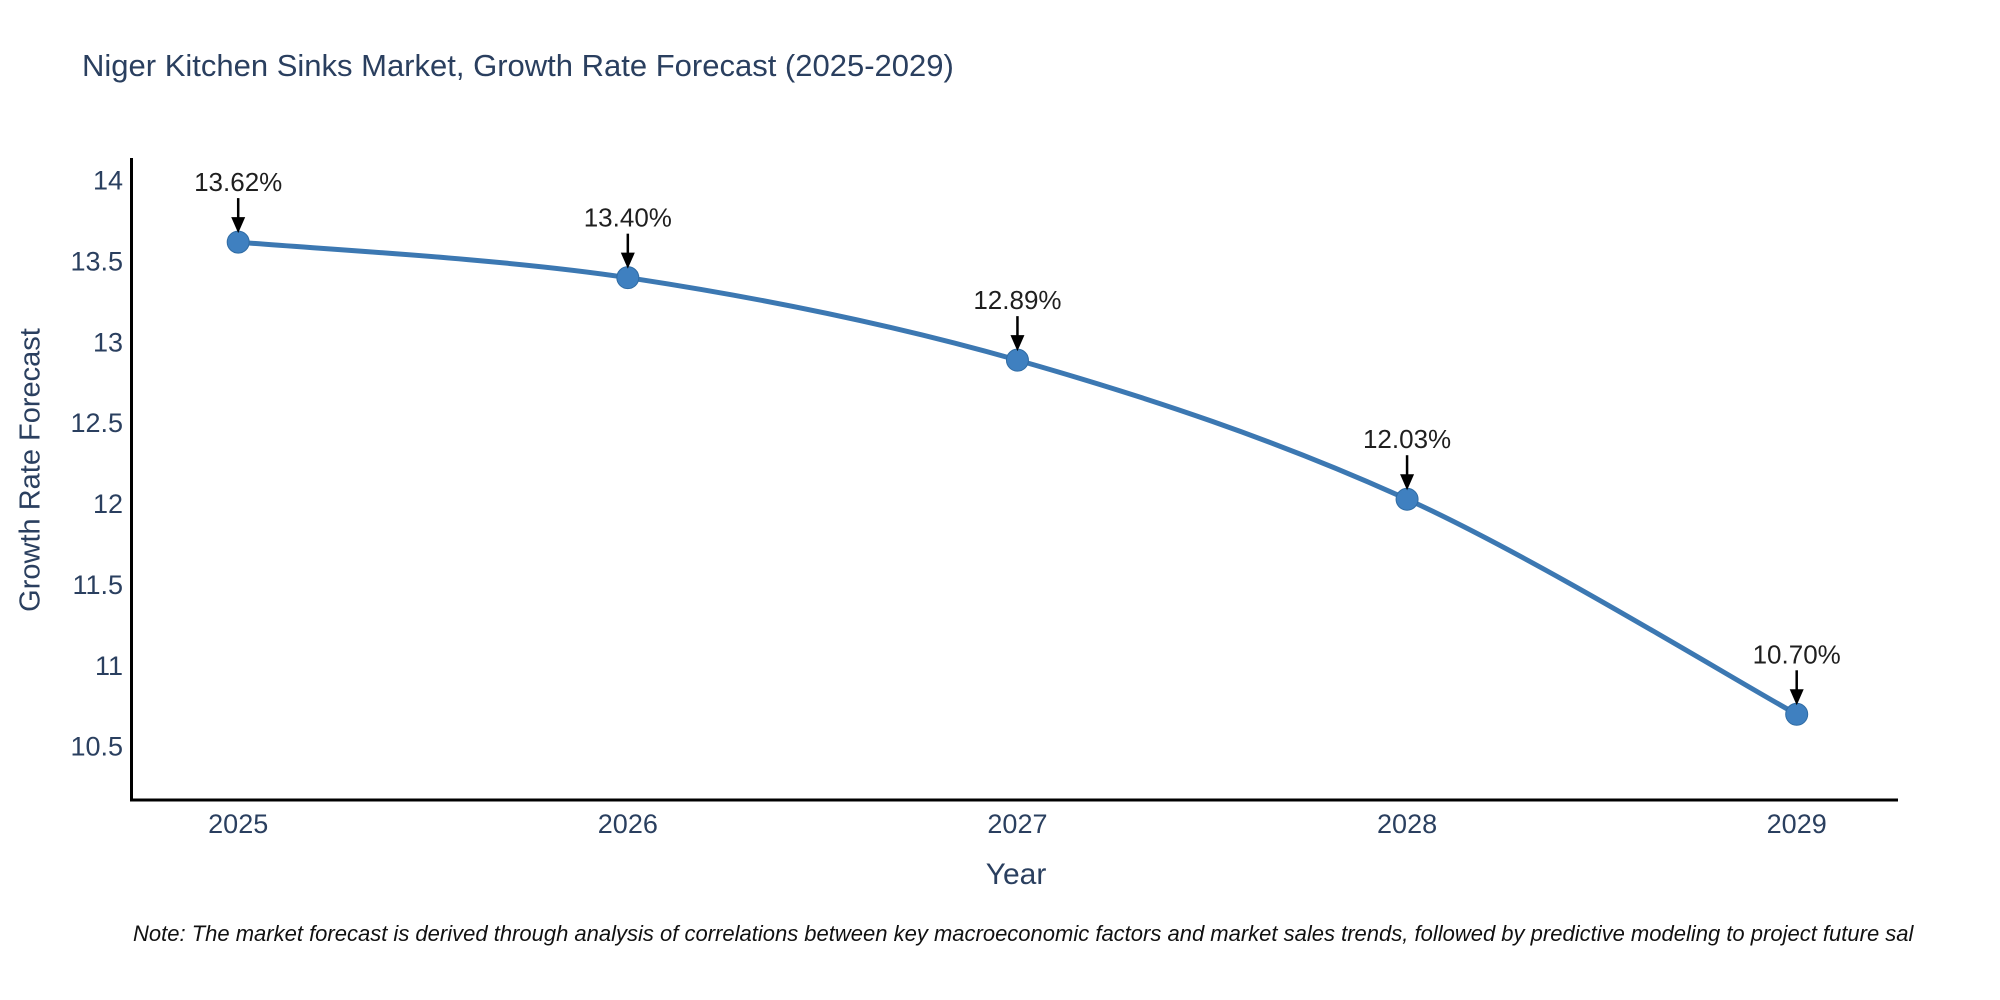 Image resolution: width=2000 pixels, height=1000 pixels. I want to click on x-axis-title: Year, so click(1016, 874).